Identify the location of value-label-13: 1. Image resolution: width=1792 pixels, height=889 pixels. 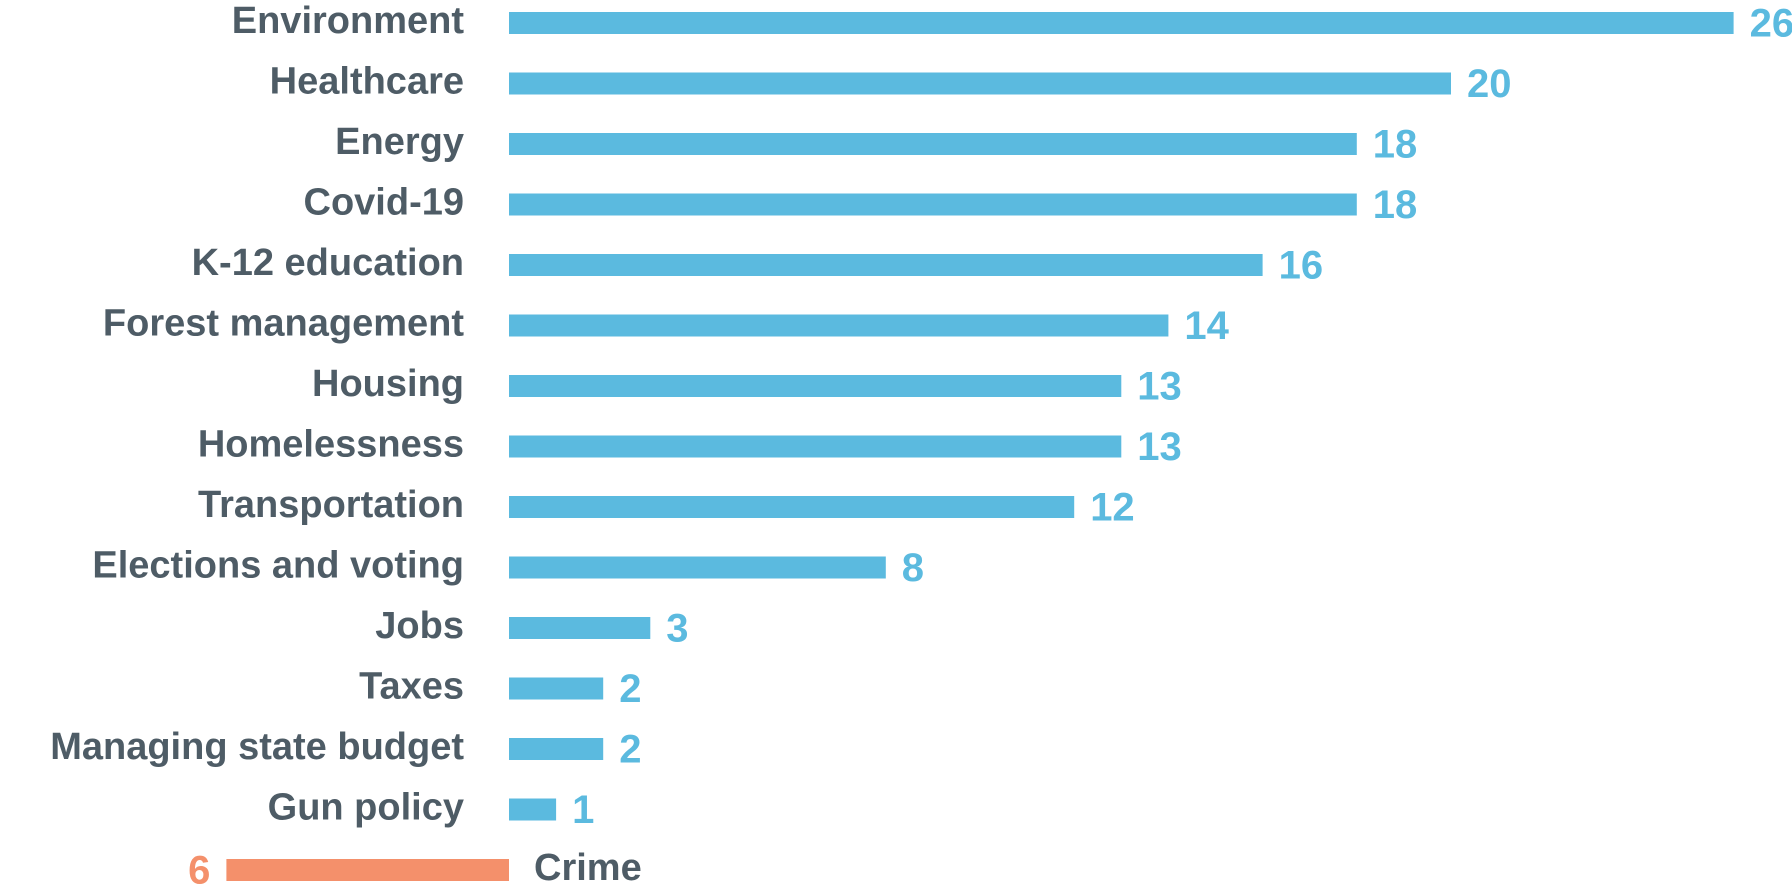
(583, 810).